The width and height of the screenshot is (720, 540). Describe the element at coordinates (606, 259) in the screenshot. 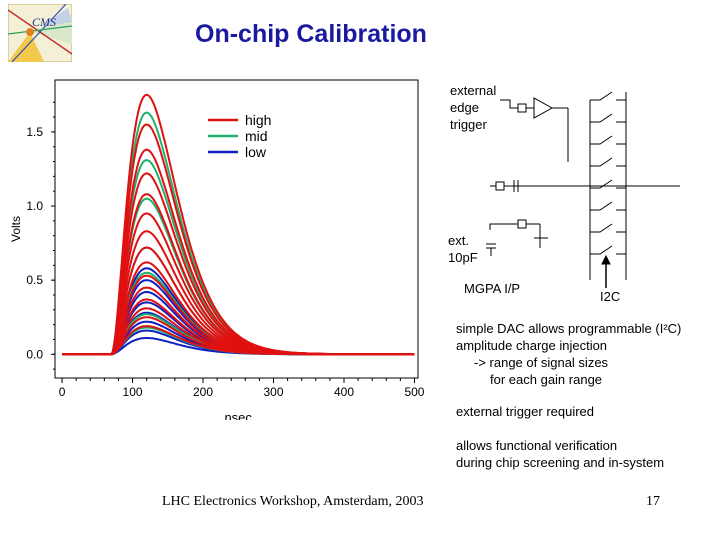

I see `i2c-arrow-icon` at that location.